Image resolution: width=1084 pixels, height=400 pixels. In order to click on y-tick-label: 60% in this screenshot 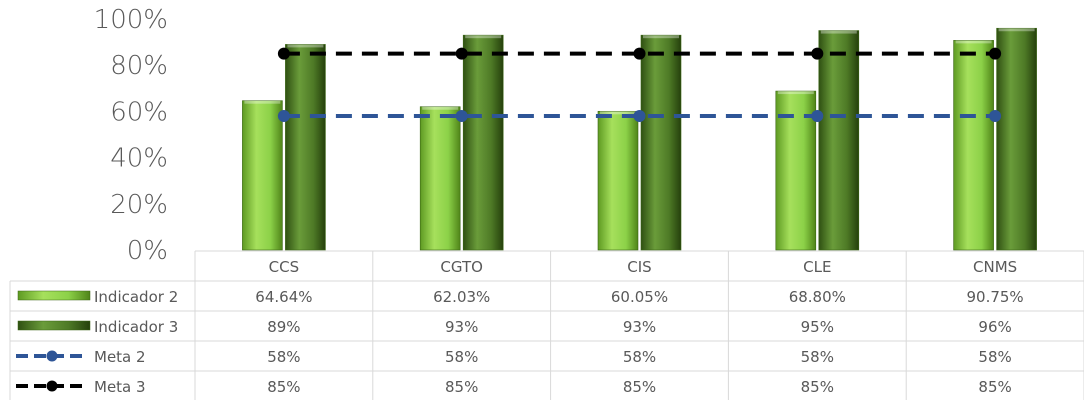, I will do `click(139, 112)`.